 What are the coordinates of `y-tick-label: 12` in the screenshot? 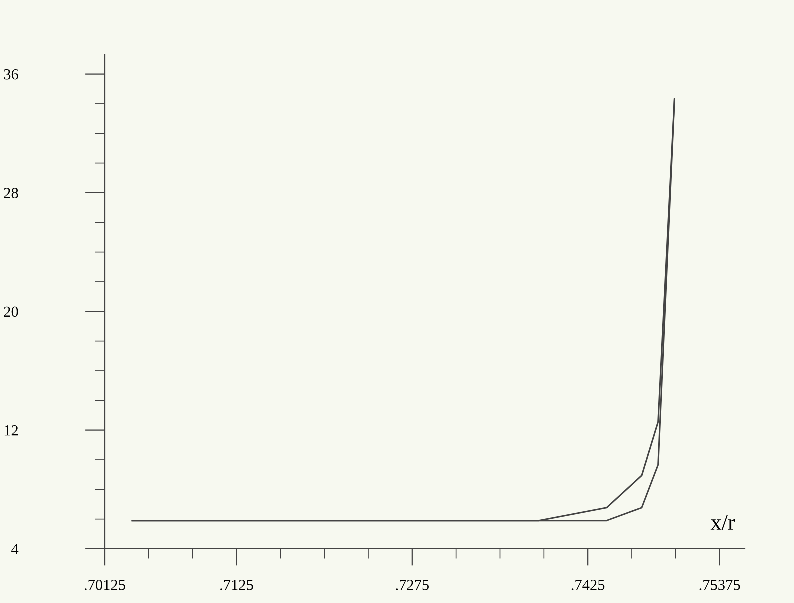 It's located at (11, 431).